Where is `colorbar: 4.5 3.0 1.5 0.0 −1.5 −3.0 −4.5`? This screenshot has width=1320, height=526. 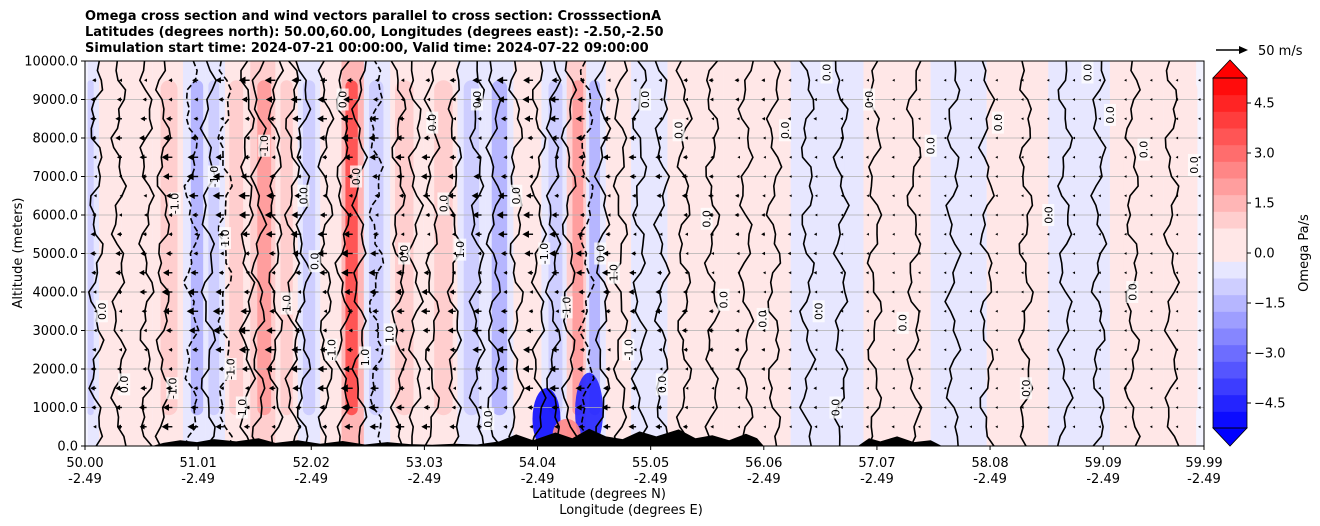
colorbar: 4.5 3.0 1.5 0.0 −1.5 −3.0 −4.5 is located at coordinates (1249, 253).